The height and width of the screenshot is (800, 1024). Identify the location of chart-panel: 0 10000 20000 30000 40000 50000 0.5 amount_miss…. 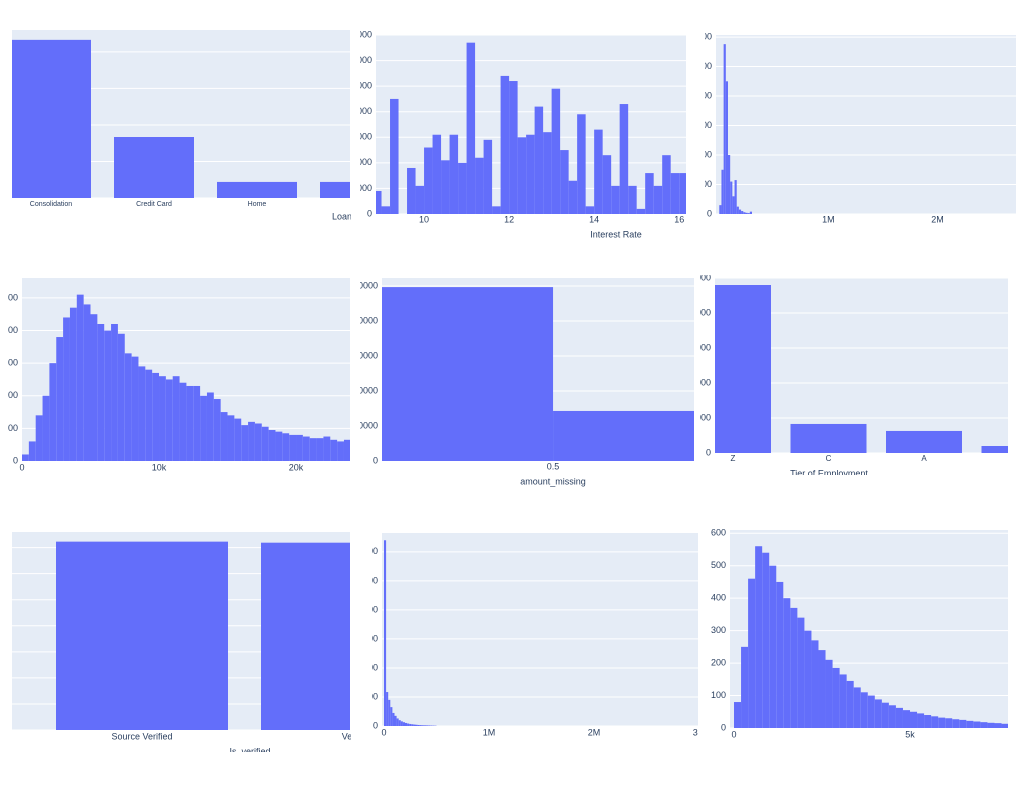
(523, 382).